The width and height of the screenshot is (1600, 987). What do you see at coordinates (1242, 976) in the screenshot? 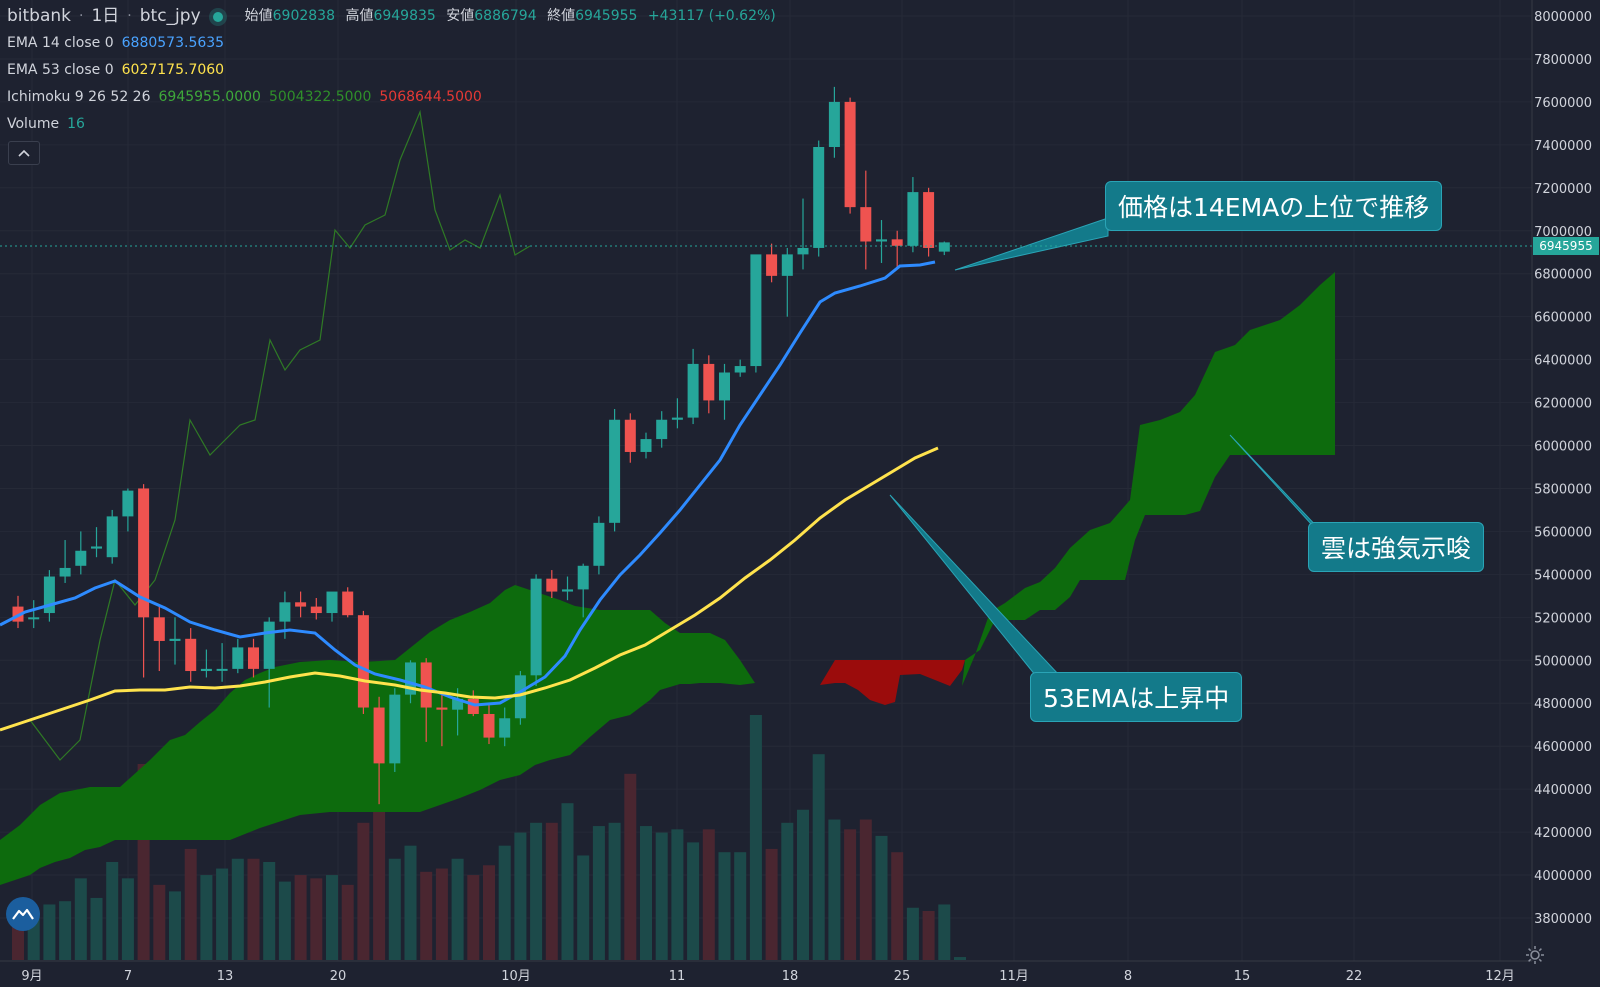
I see `time-tick-label: 15` at bounding box center [1242, 976].